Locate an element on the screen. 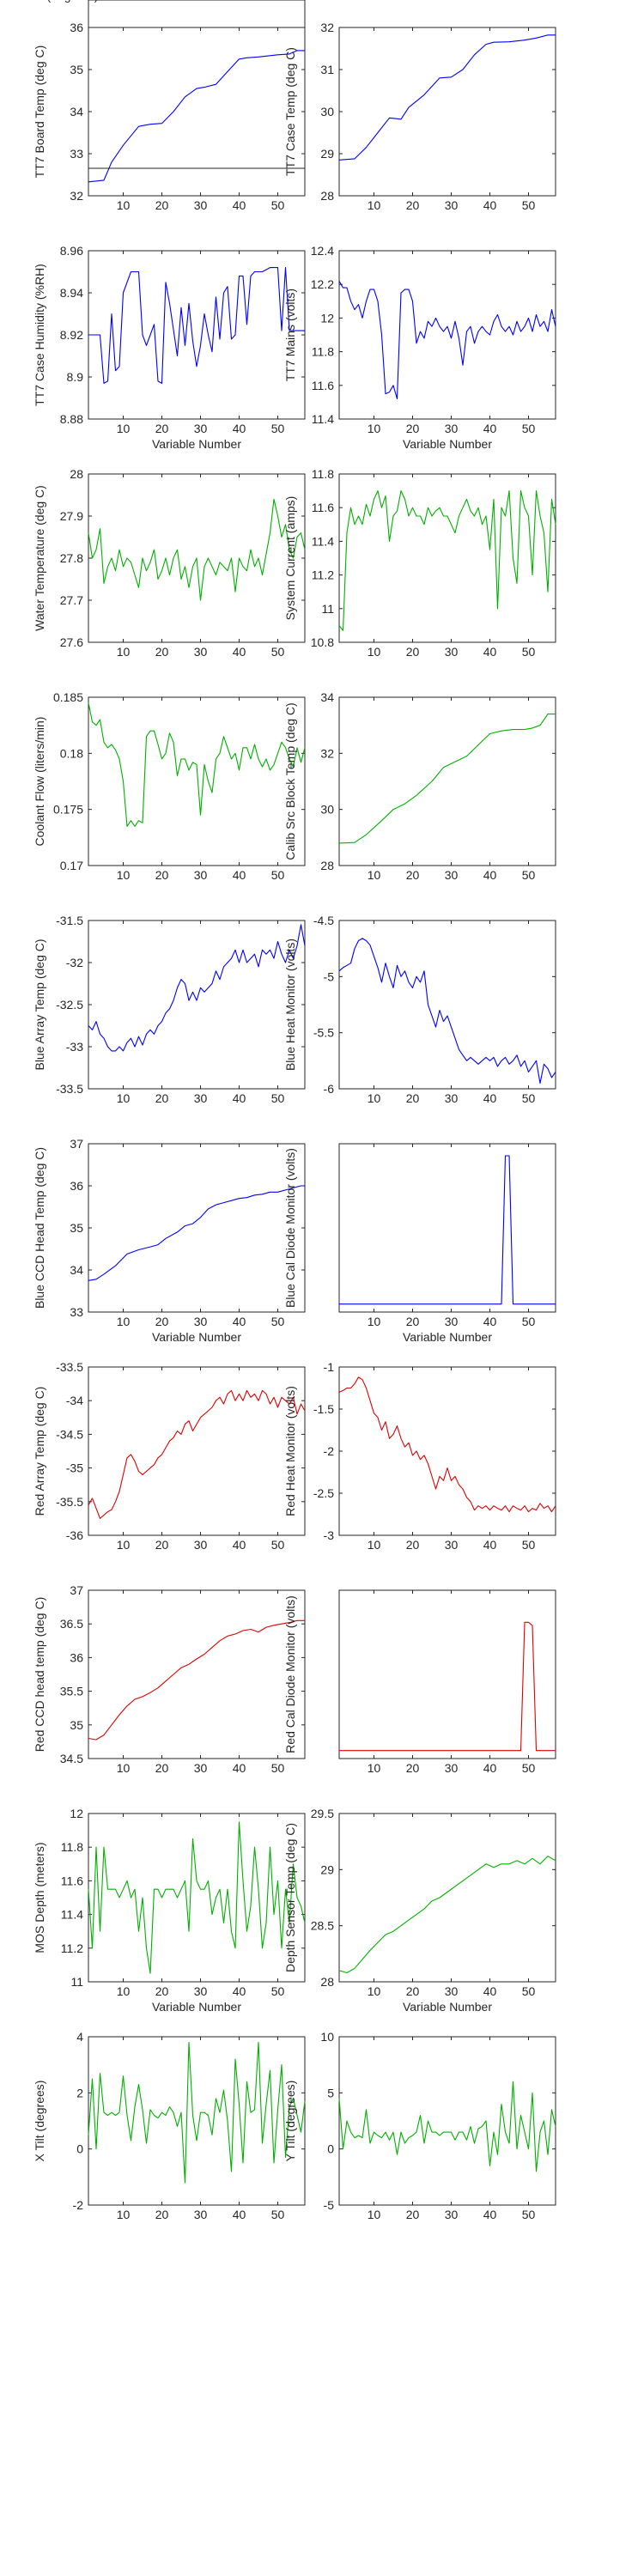 This screenshot has width=644, height=2576. chart-2-series-line is located at coordinates (447, 98).